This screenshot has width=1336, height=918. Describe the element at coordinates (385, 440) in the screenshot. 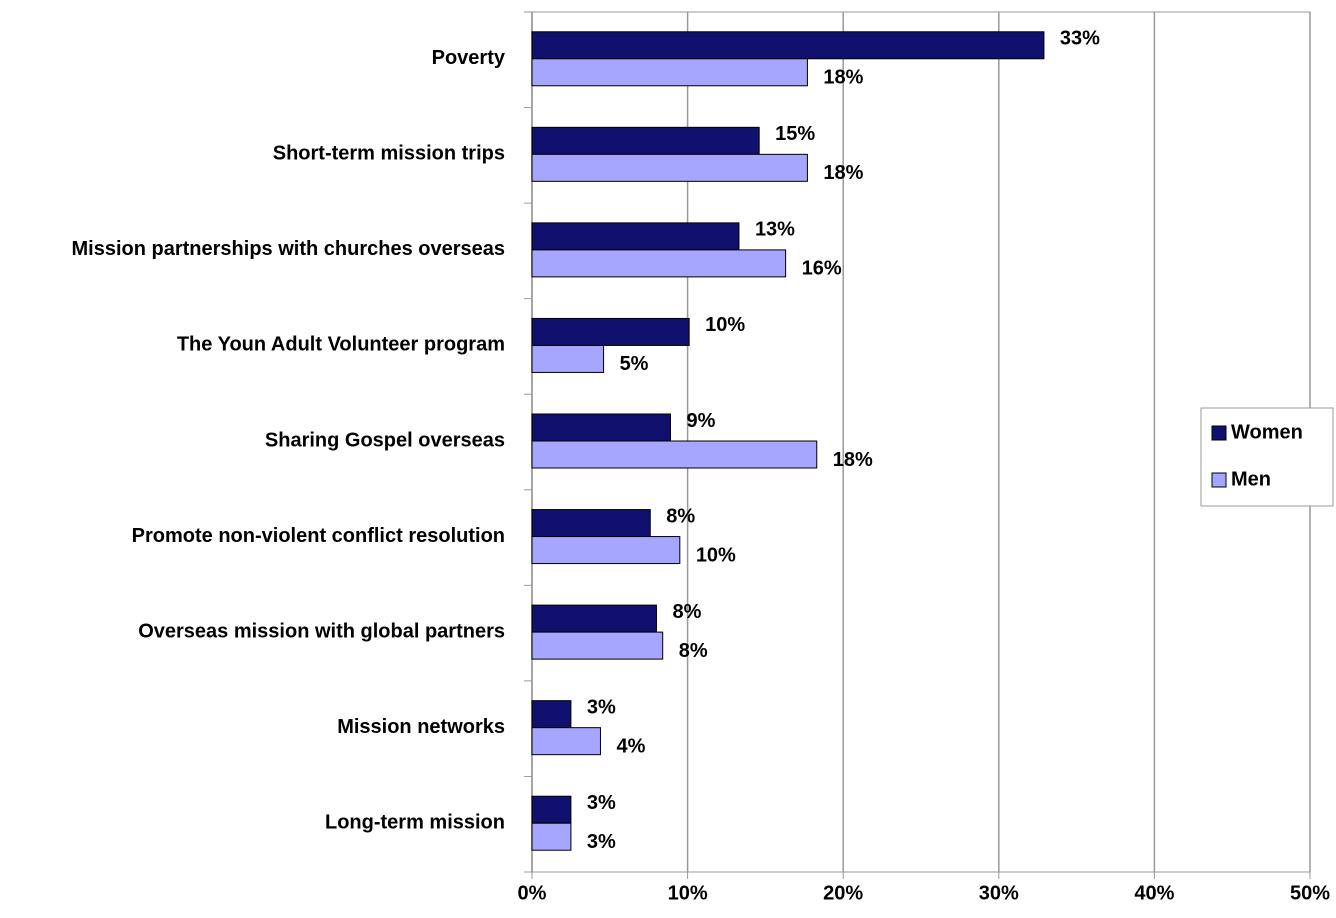

I see `y-tick-label: Sharing Gospel overseas` at that location.